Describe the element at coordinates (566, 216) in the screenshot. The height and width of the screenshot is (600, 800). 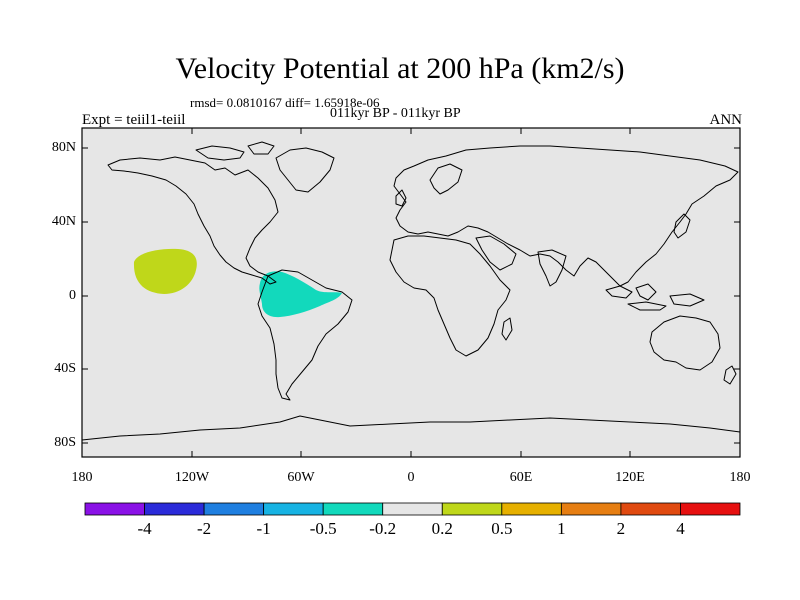
I see `eurasia-coast` at that location.